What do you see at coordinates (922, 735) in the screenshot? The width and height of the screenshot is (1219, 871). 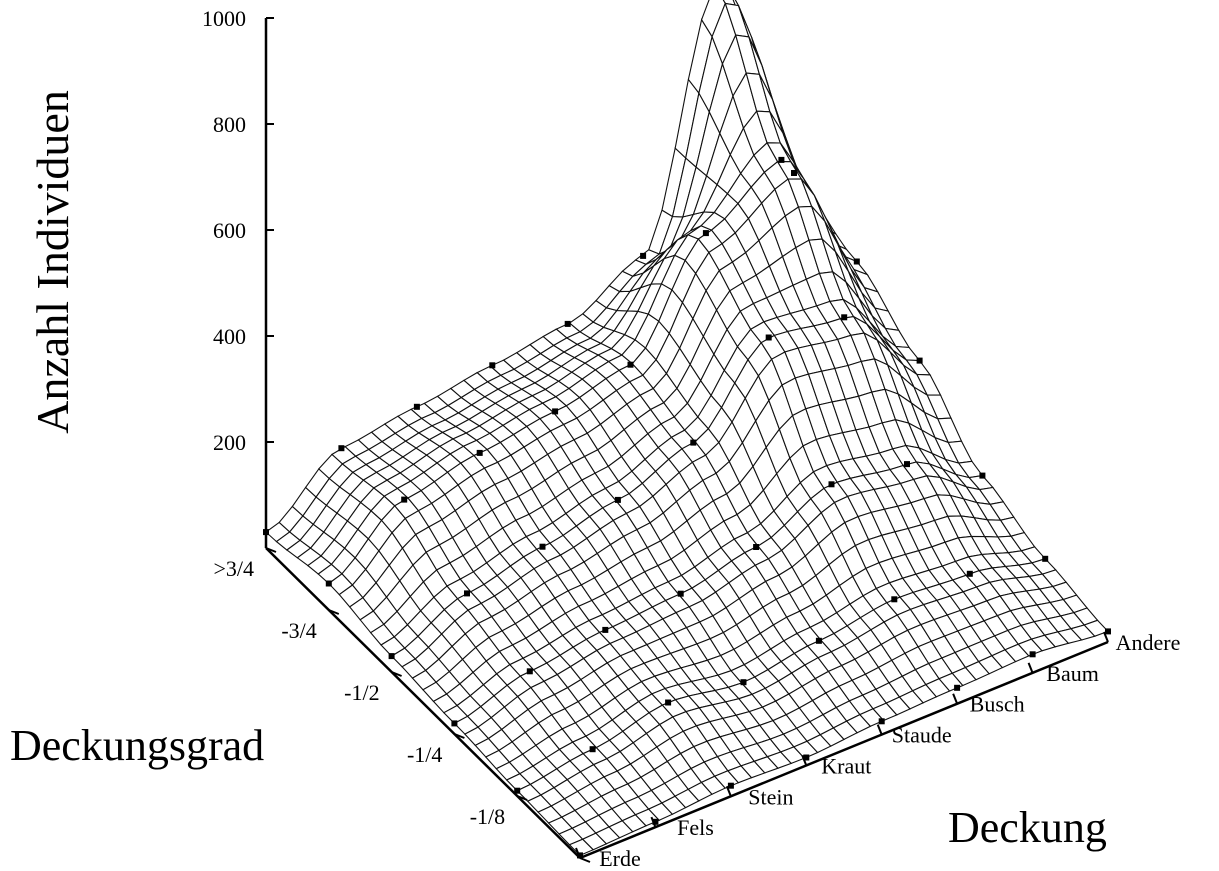 I see `x-tick-label: Staude` at bounding box center [922, 735].